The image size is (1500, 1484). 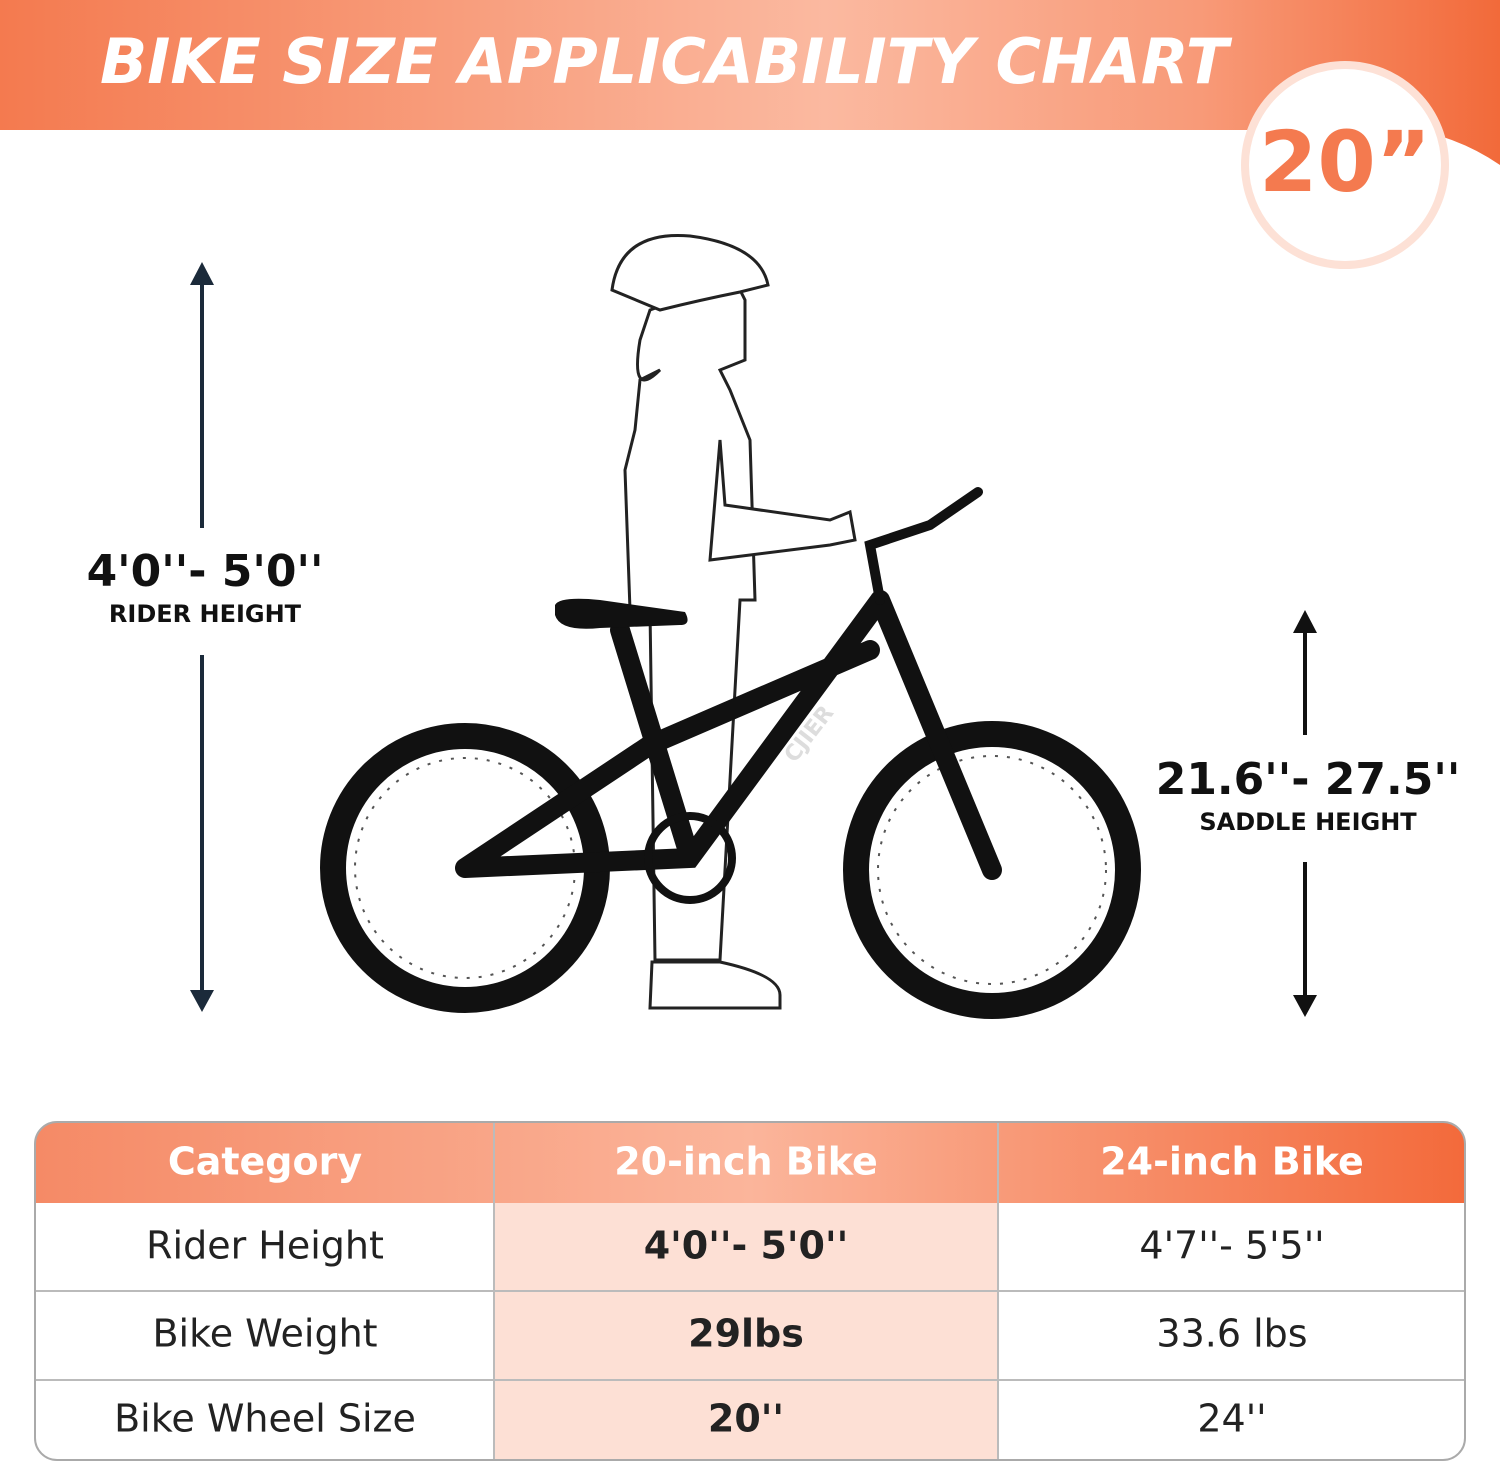 I want to click on rider-label: RIDER HEIGHT, so click(x=205, y=614).